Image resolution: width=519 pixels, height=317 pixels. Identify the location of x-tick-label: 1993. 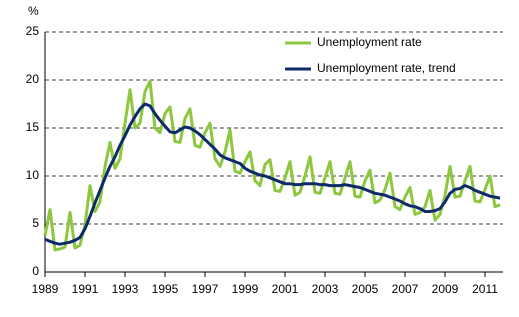
(125, 289).